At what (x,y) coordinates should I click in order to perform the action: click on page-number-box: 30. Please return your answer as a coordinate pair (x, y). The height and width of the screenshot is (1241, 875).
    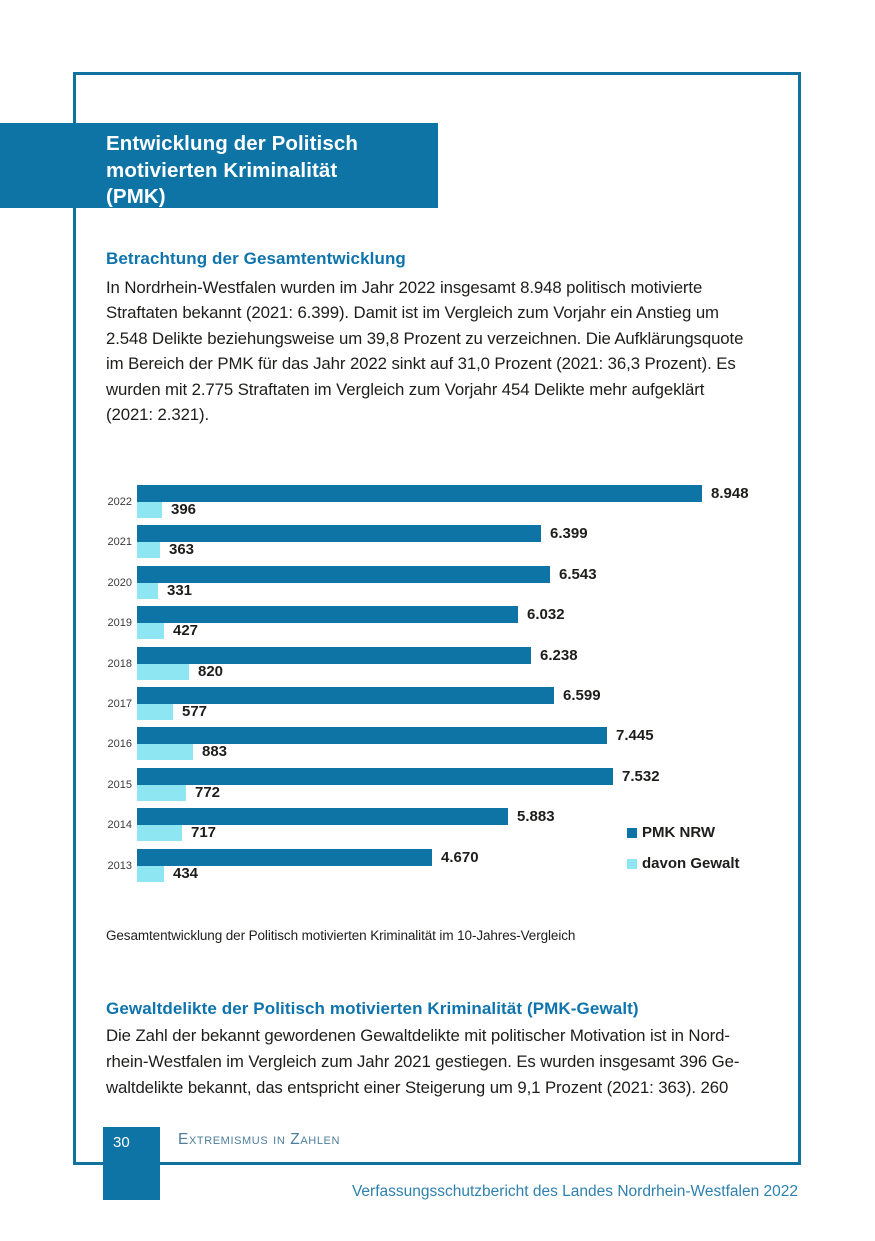
    Looking at the image, I should click on (131, 1163).